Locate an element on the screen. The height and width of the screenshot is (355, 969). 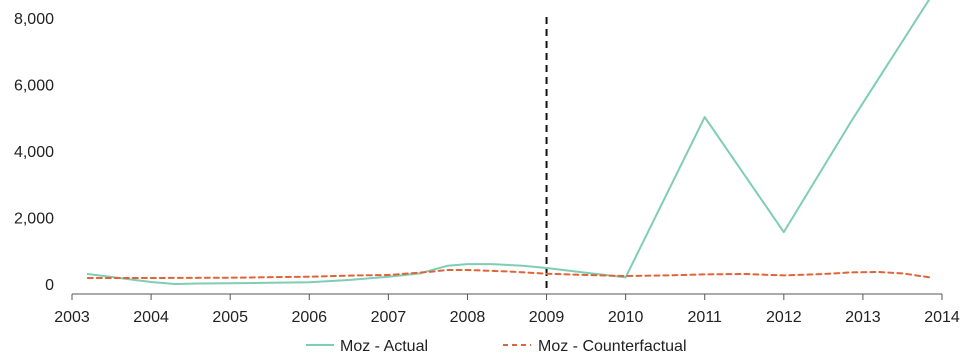
x-tick-label: 2004 is located at coordinates (151, 317).